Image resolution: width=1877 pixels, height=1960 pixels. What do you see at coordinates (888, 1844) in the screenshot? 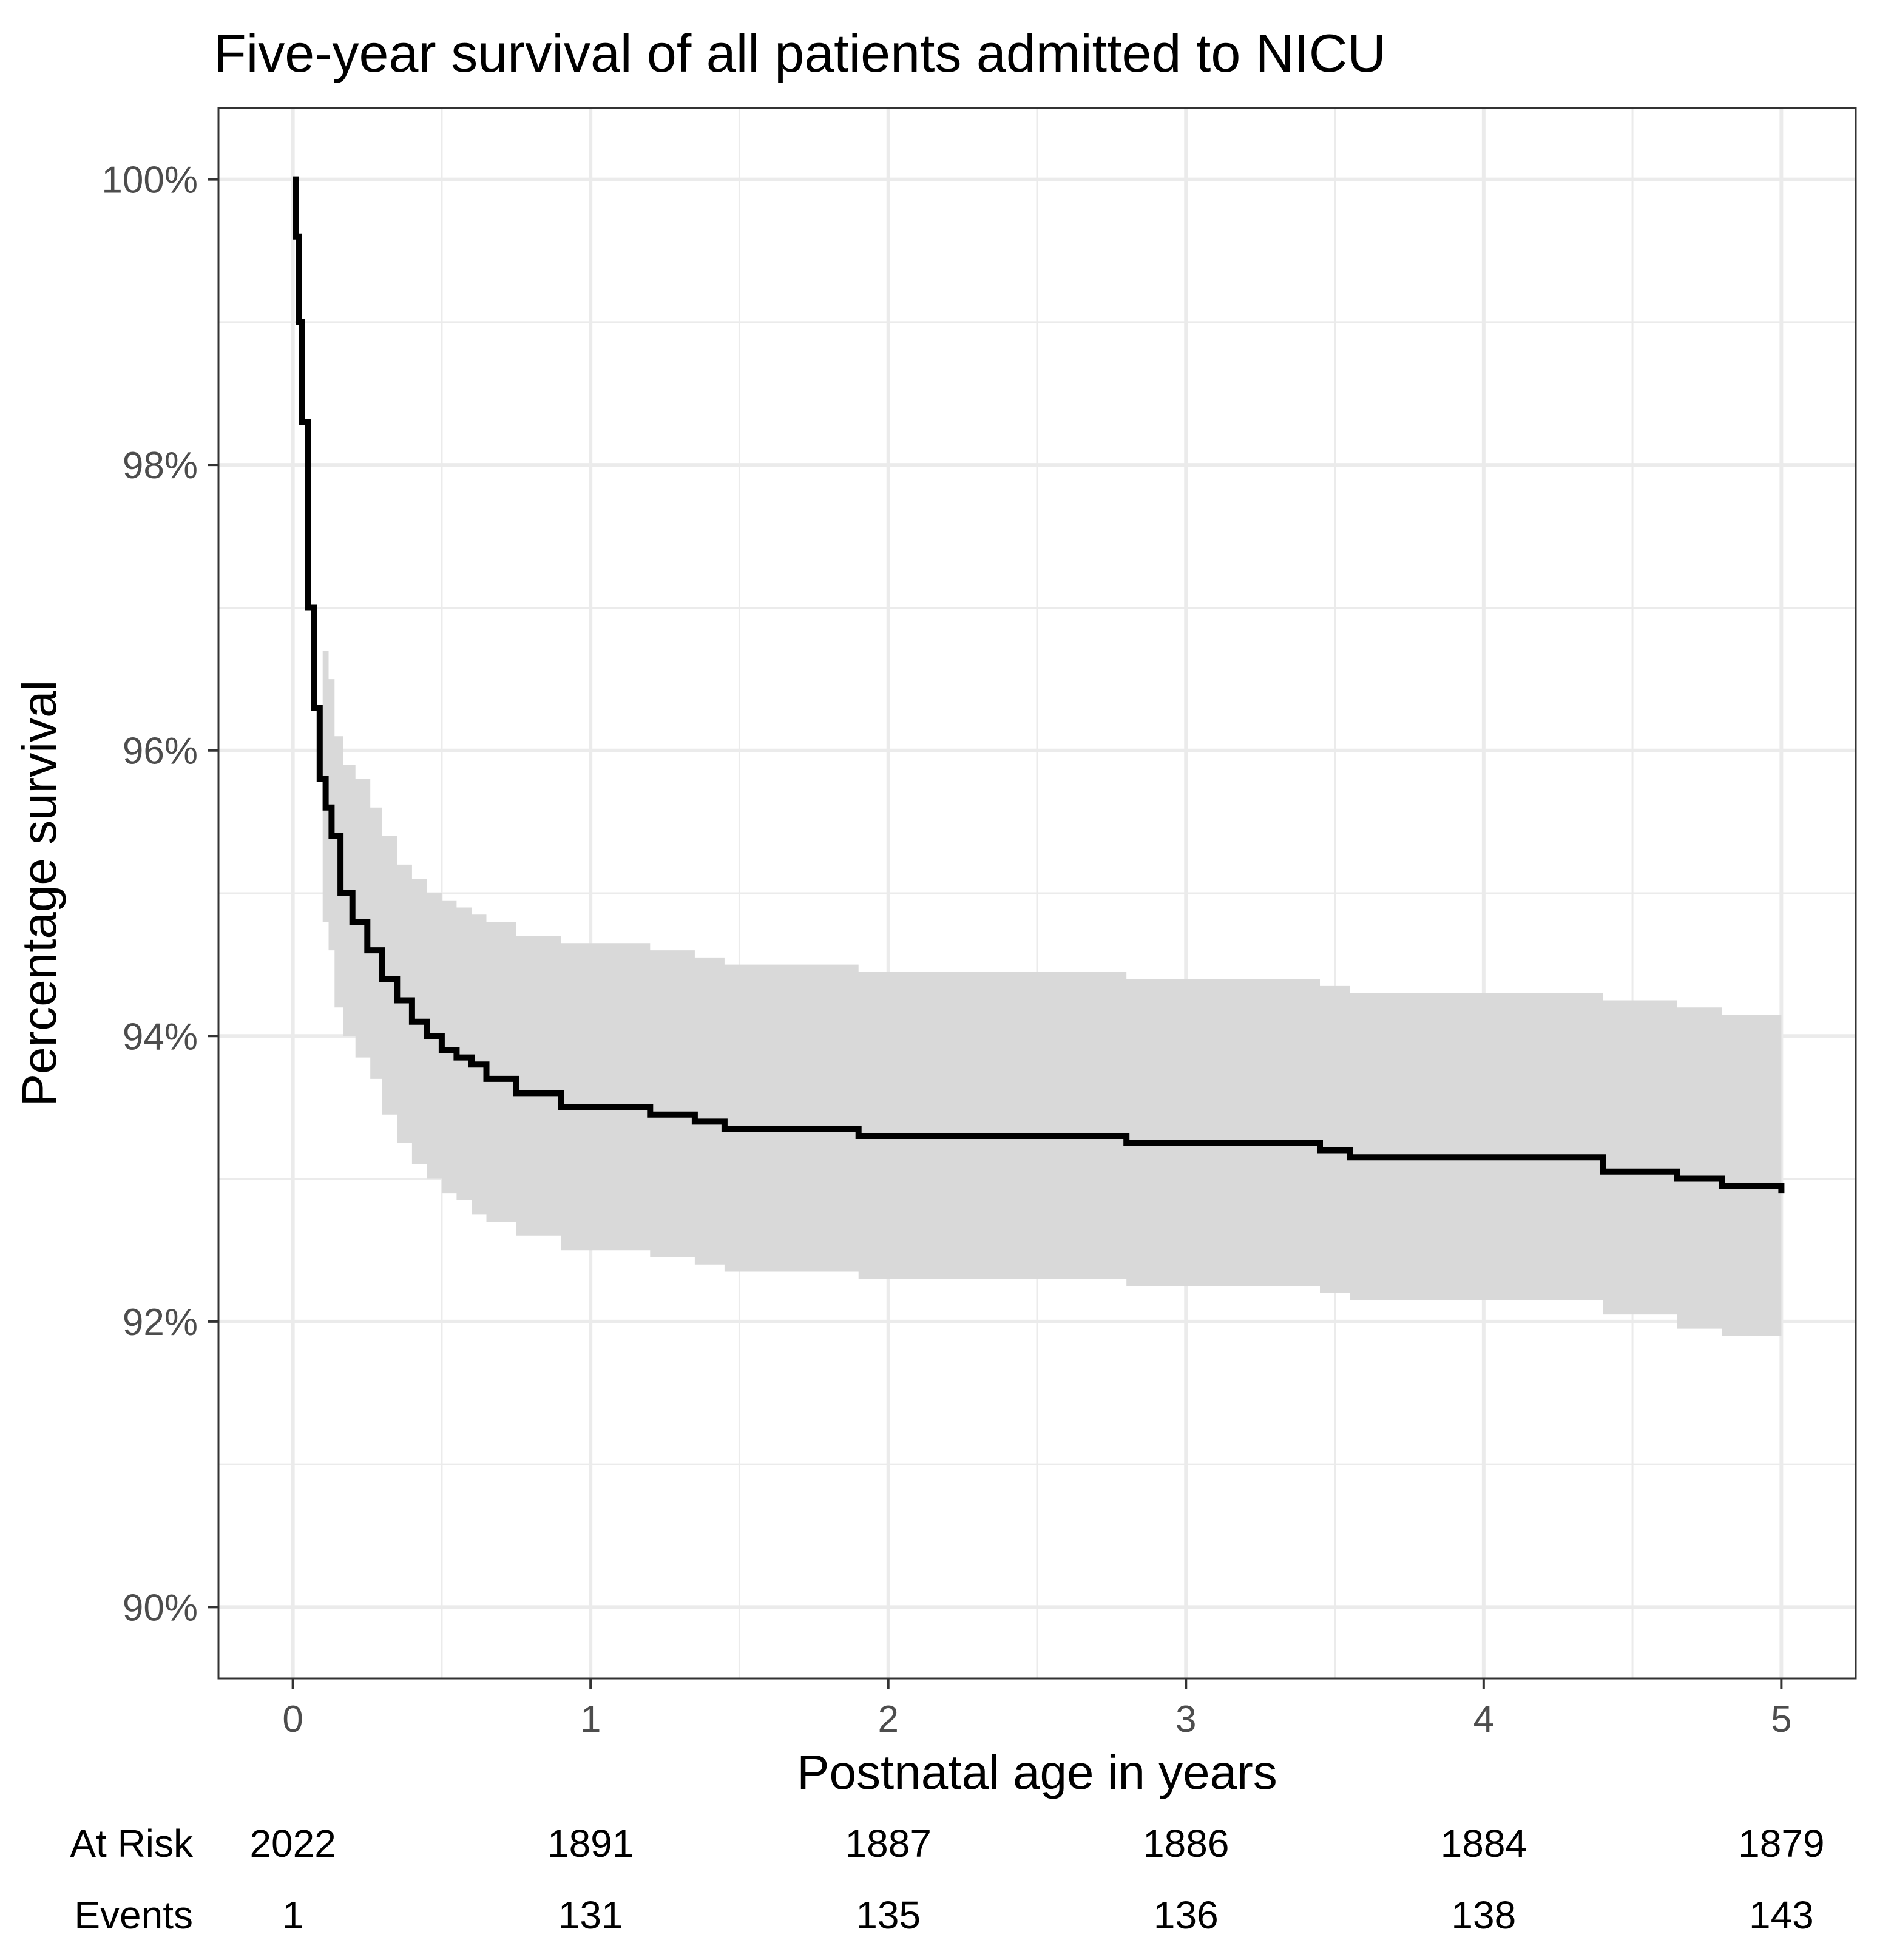
I see `at-risk-value: 1887` at bounding box center [888, 1844].